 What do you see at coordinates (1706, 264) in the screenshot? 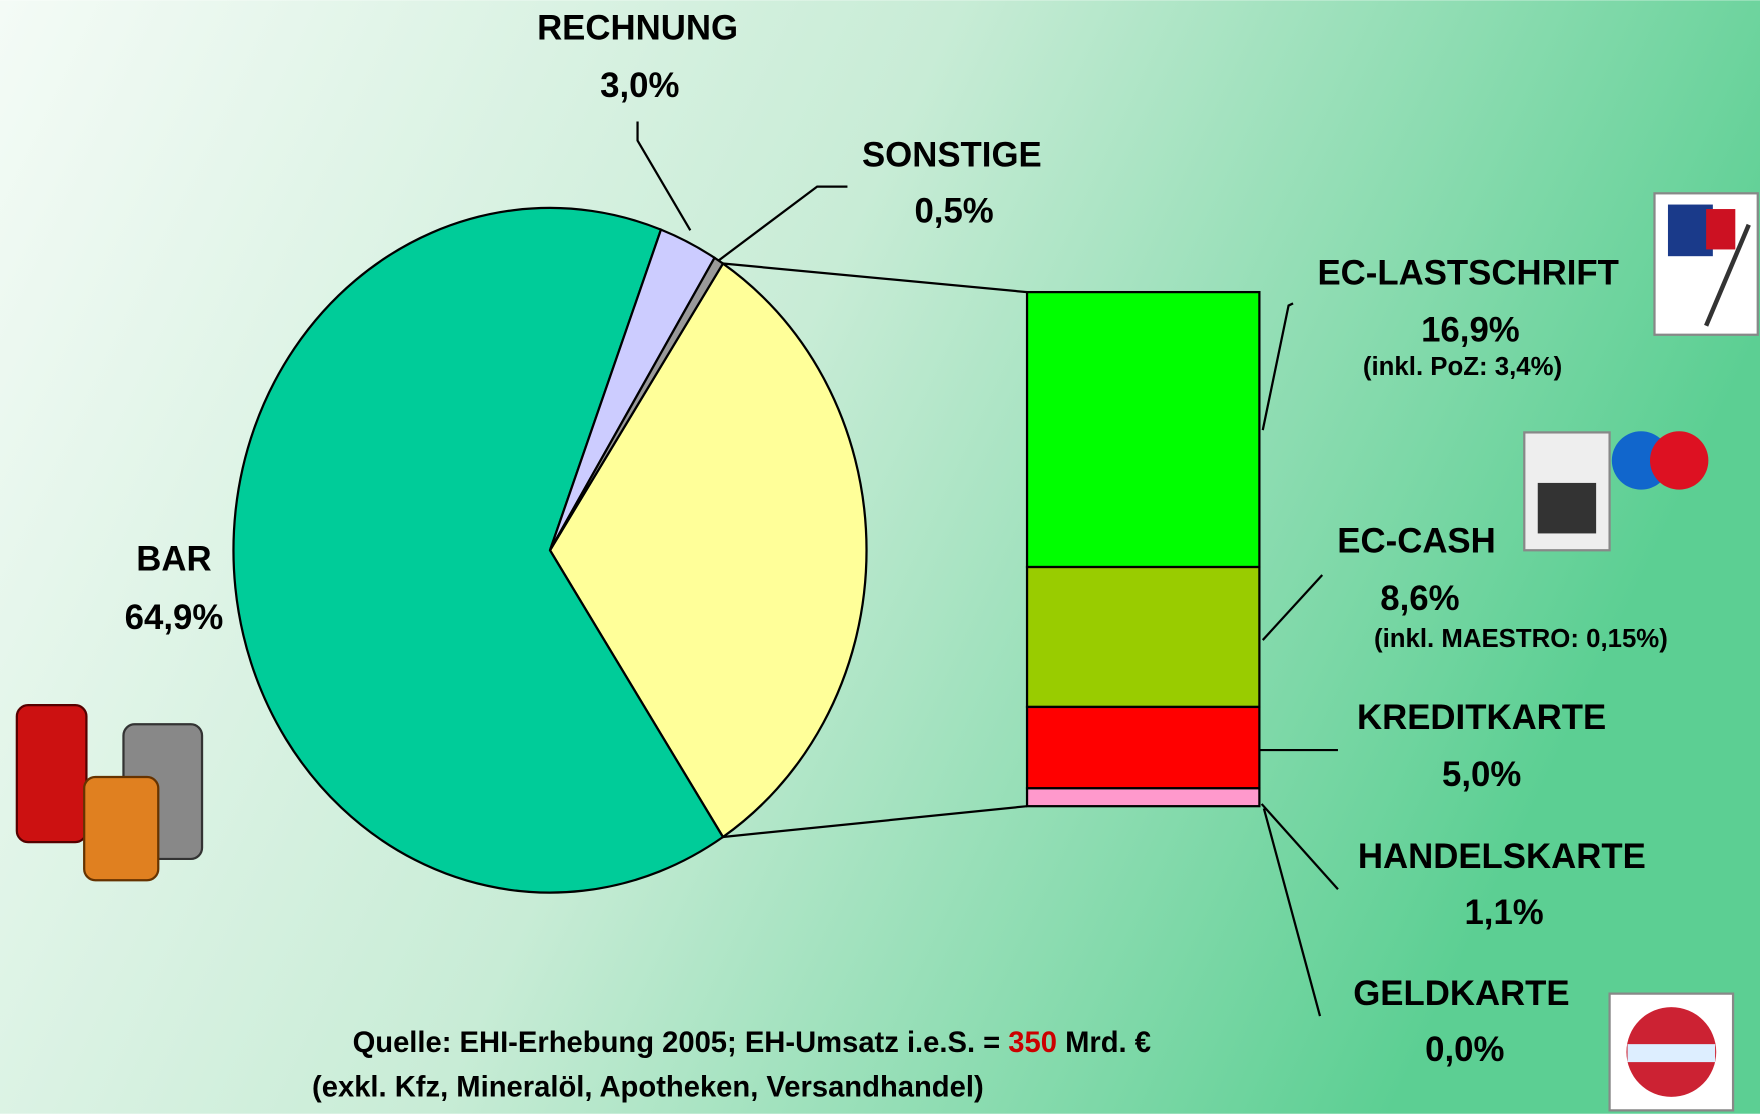
I see `ec-logo` at bounding box center [1706, 264].